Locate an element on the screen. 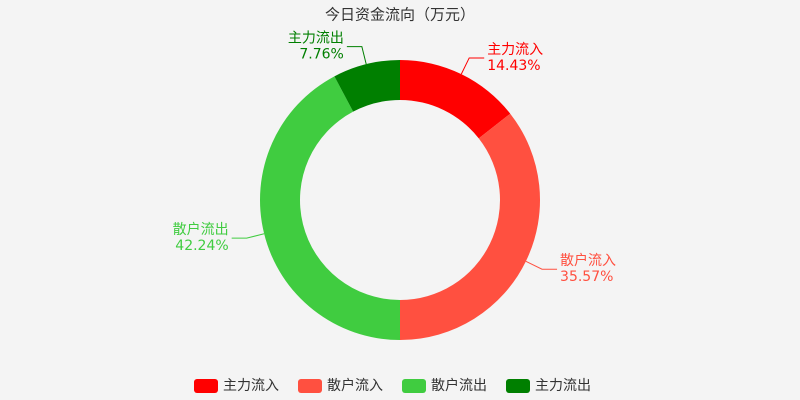 This screenshot has height=400, width=800. slice-label: 主力流出 is located at coordinates (316, 39).